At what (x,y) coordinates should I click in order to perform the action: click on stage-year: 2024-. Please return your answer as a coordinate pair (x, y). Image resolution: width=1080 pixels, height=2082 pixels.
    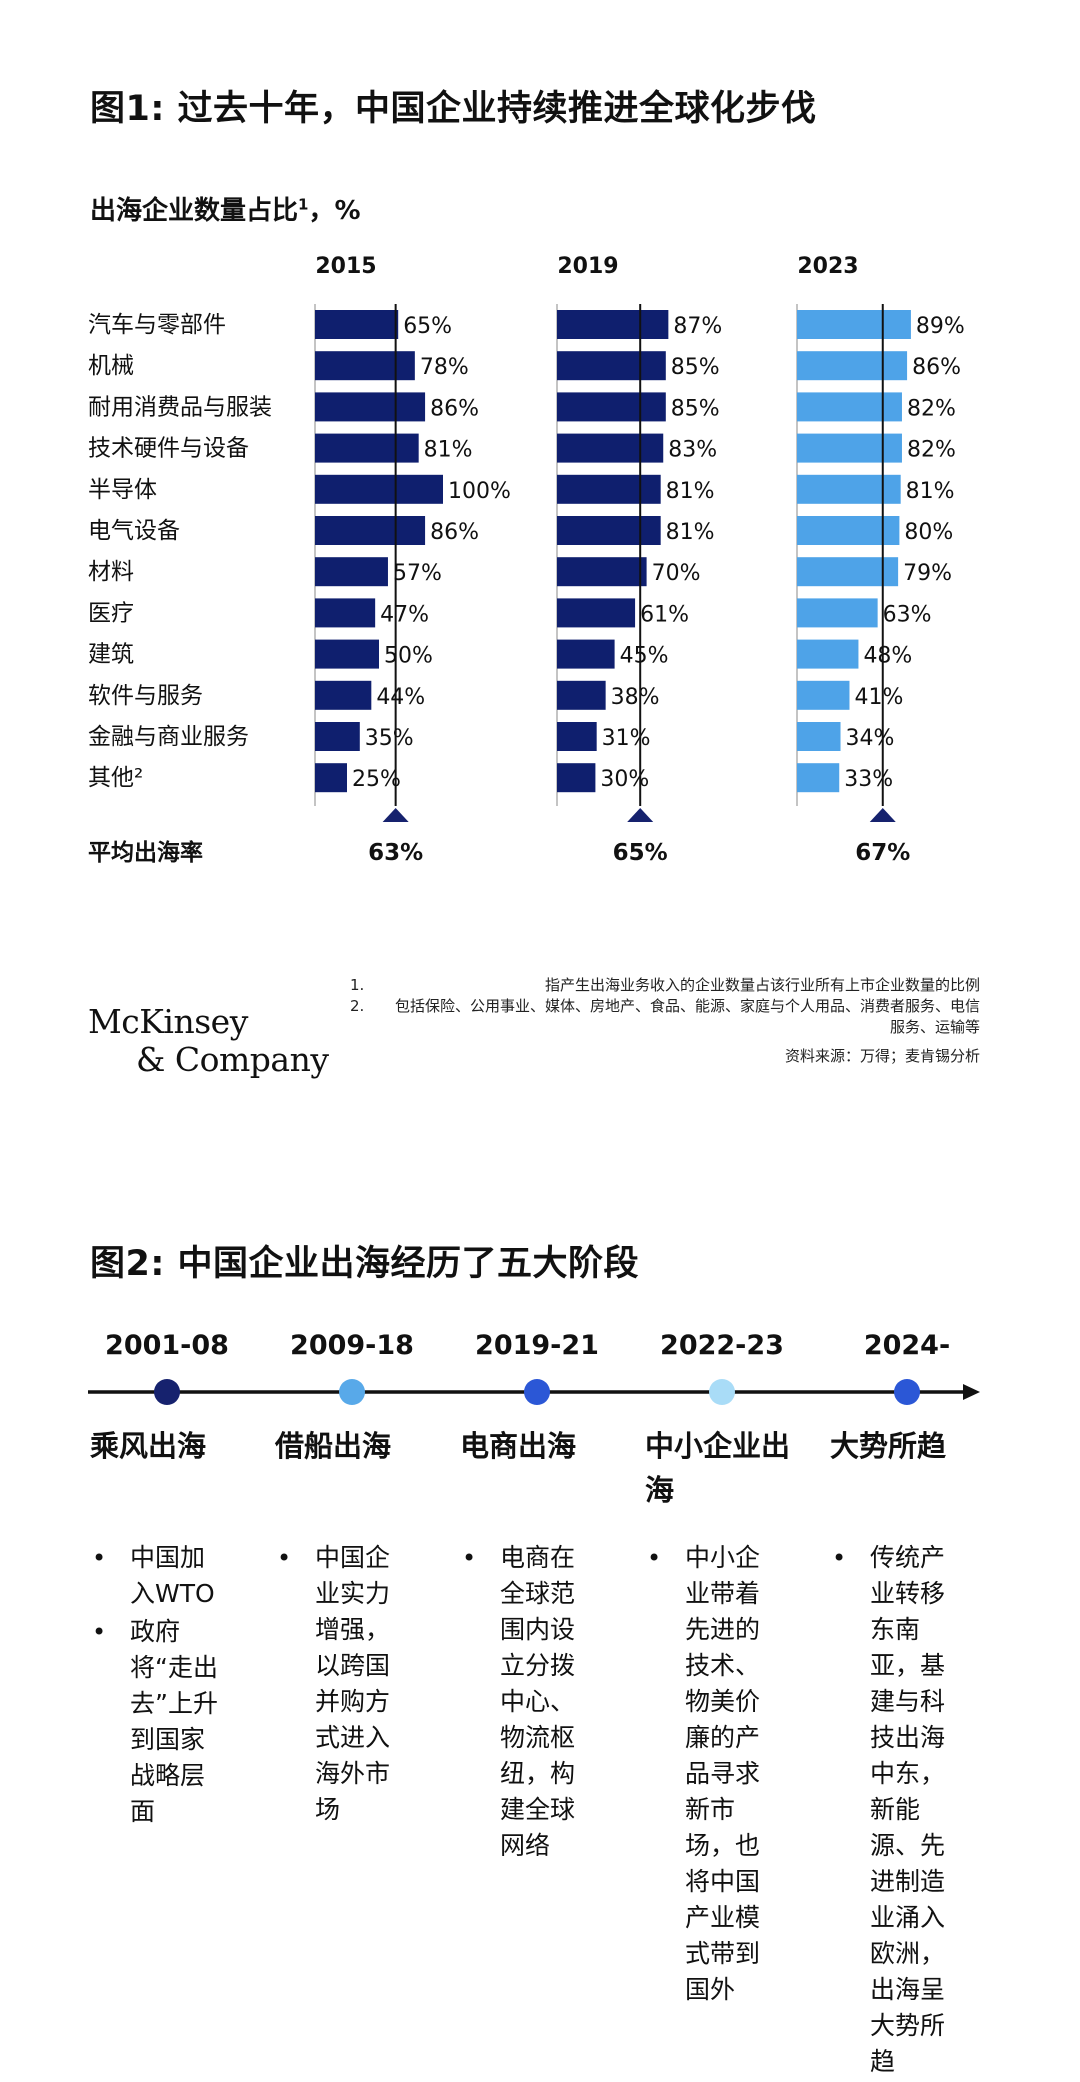
    Looking at the image, I should click on (907, 1345).